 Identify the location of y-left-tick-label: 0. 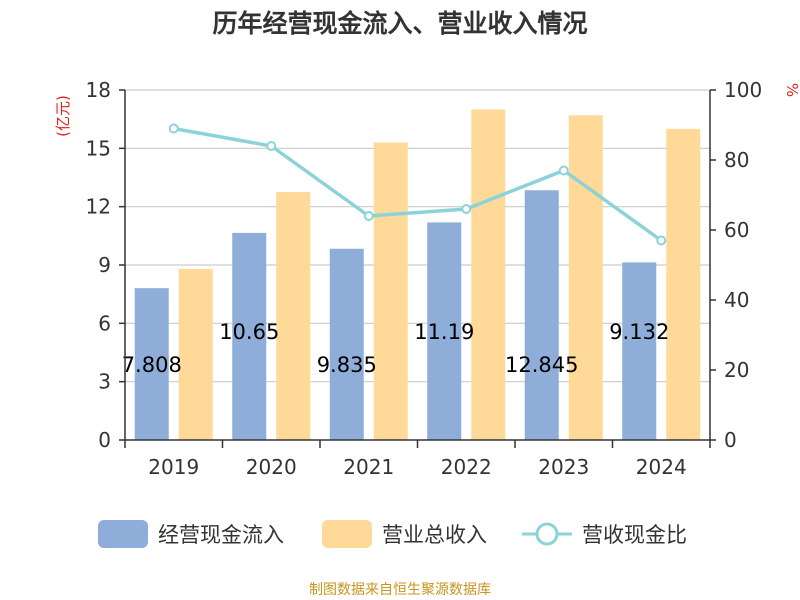
(104, 440).